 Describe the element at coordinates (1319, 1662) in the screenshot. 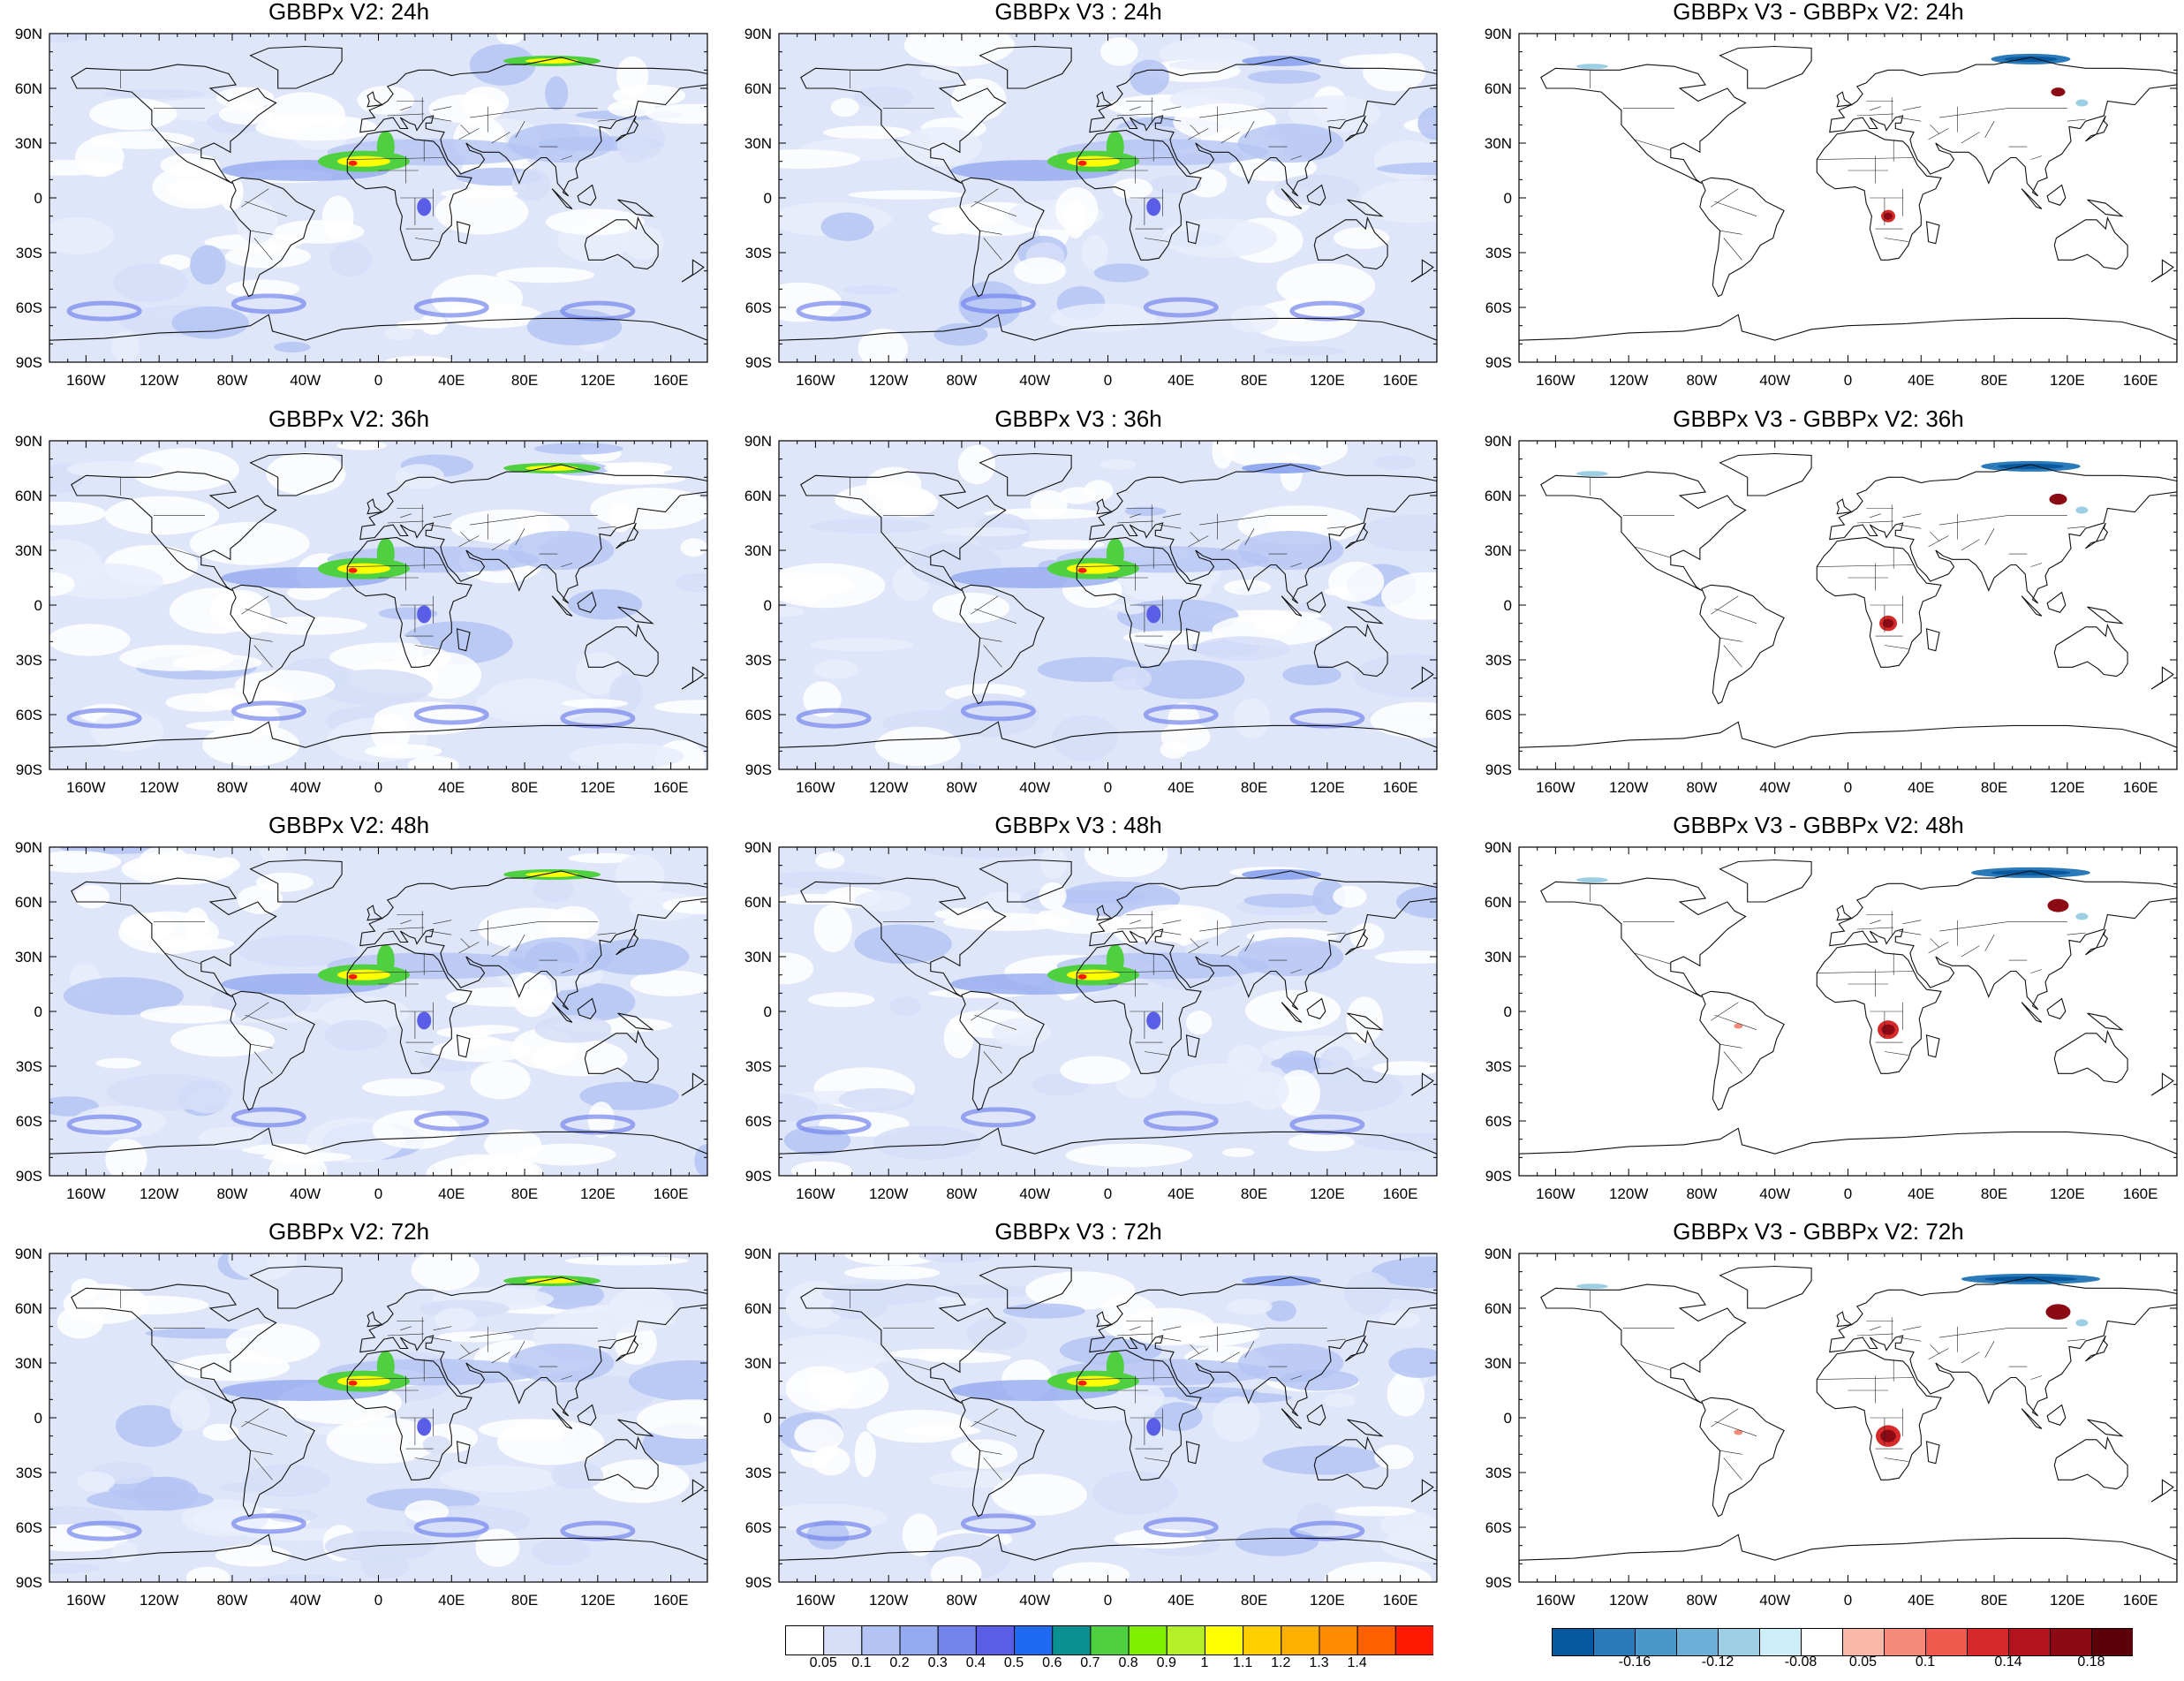

I see `colorbar-label: 1.3` at that location.